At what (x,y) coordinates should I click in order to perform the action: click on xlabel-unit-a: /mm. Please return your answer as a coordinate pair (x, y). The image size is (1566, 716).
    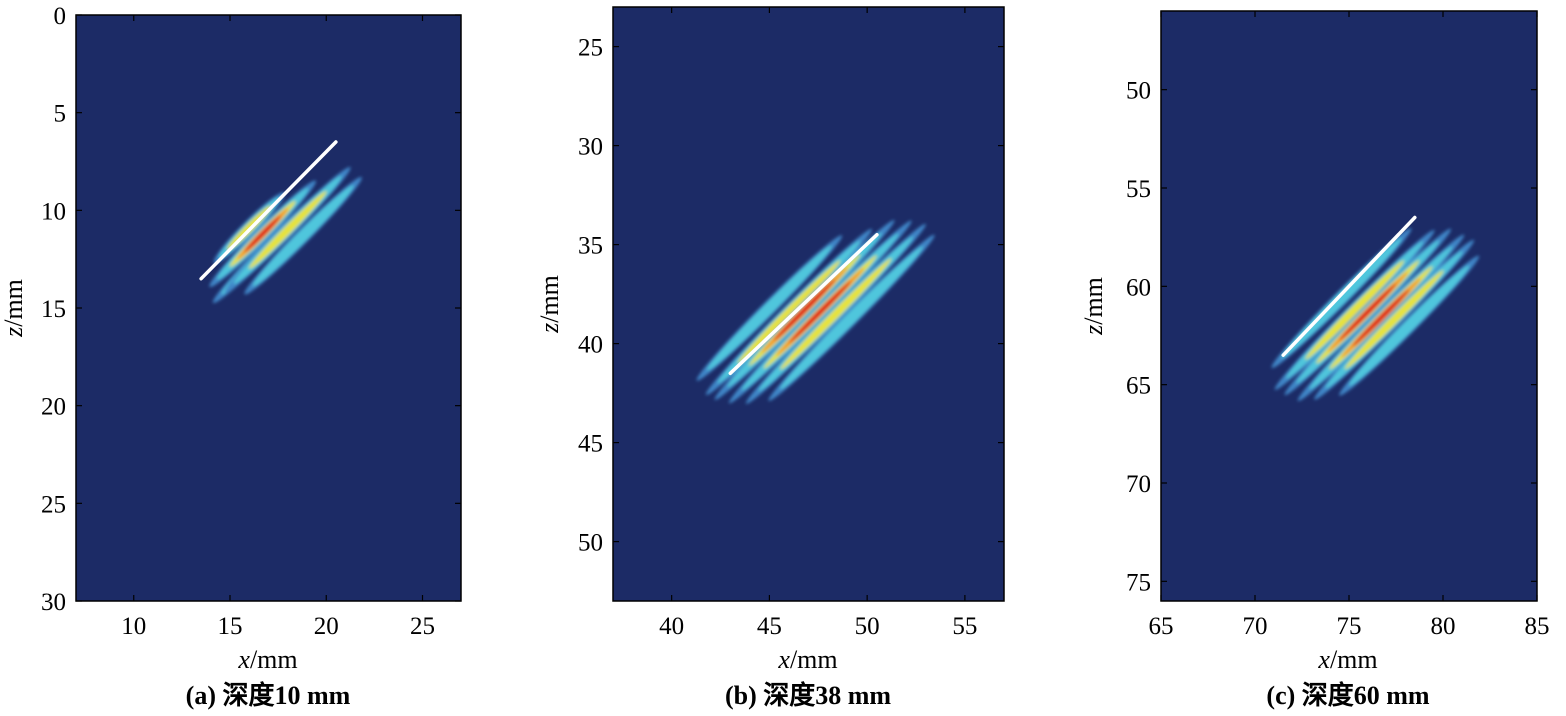
    Looking at the image, I should click on (274, 659).